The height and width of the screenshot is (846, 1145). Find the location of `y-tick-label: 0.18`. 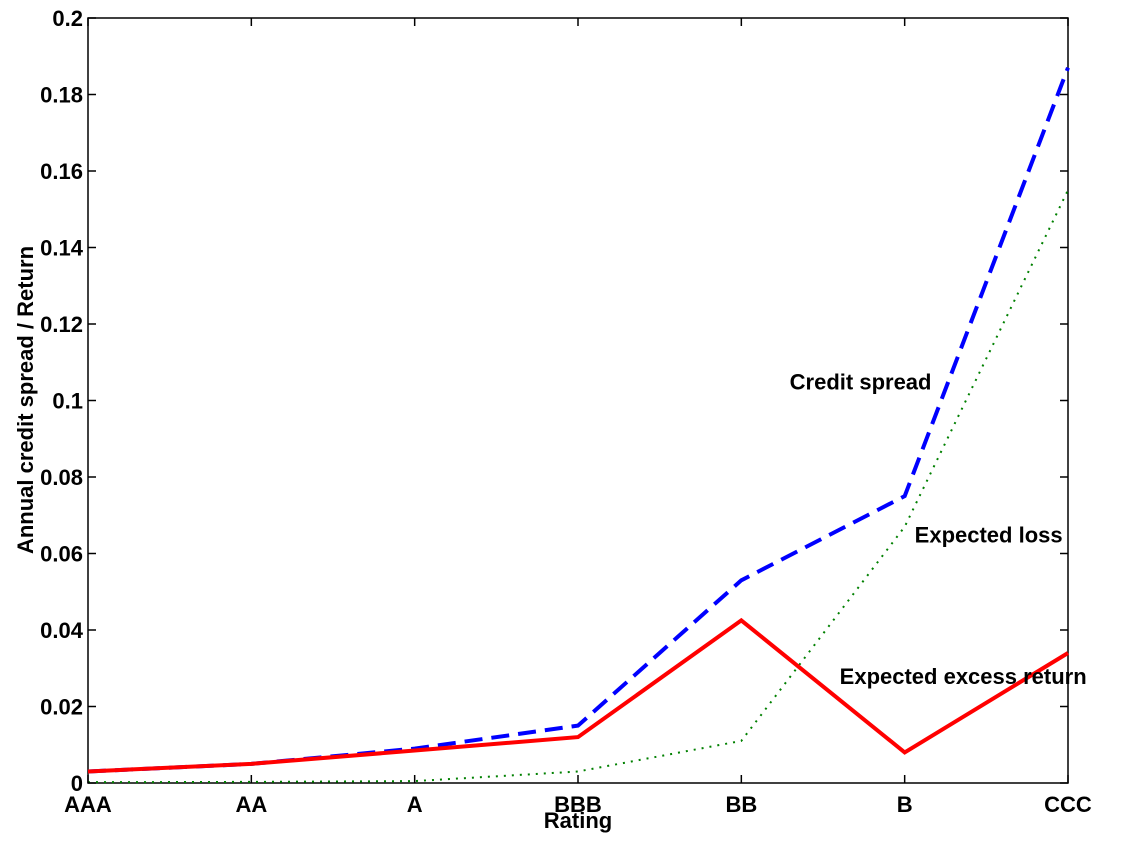

y-tick-label: 0.18 is located at coordinates (61, 95).